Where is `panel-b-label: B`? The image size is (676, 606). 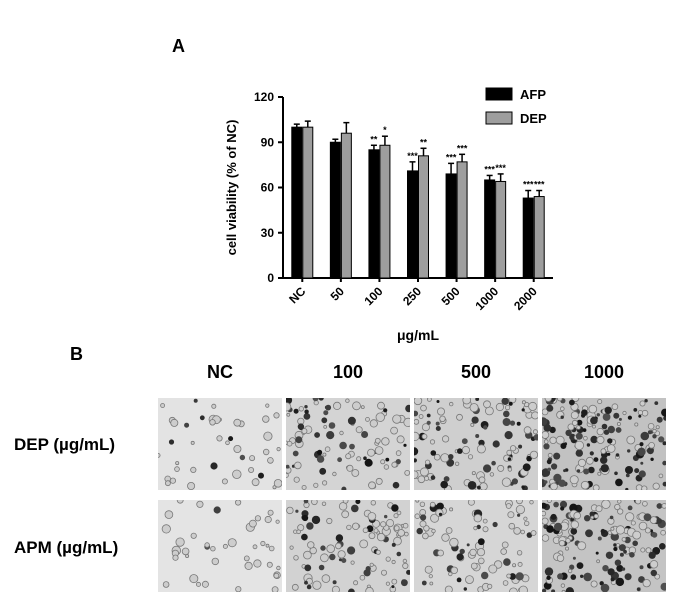
panel-b-label: B is located at coordinates (76, 354).